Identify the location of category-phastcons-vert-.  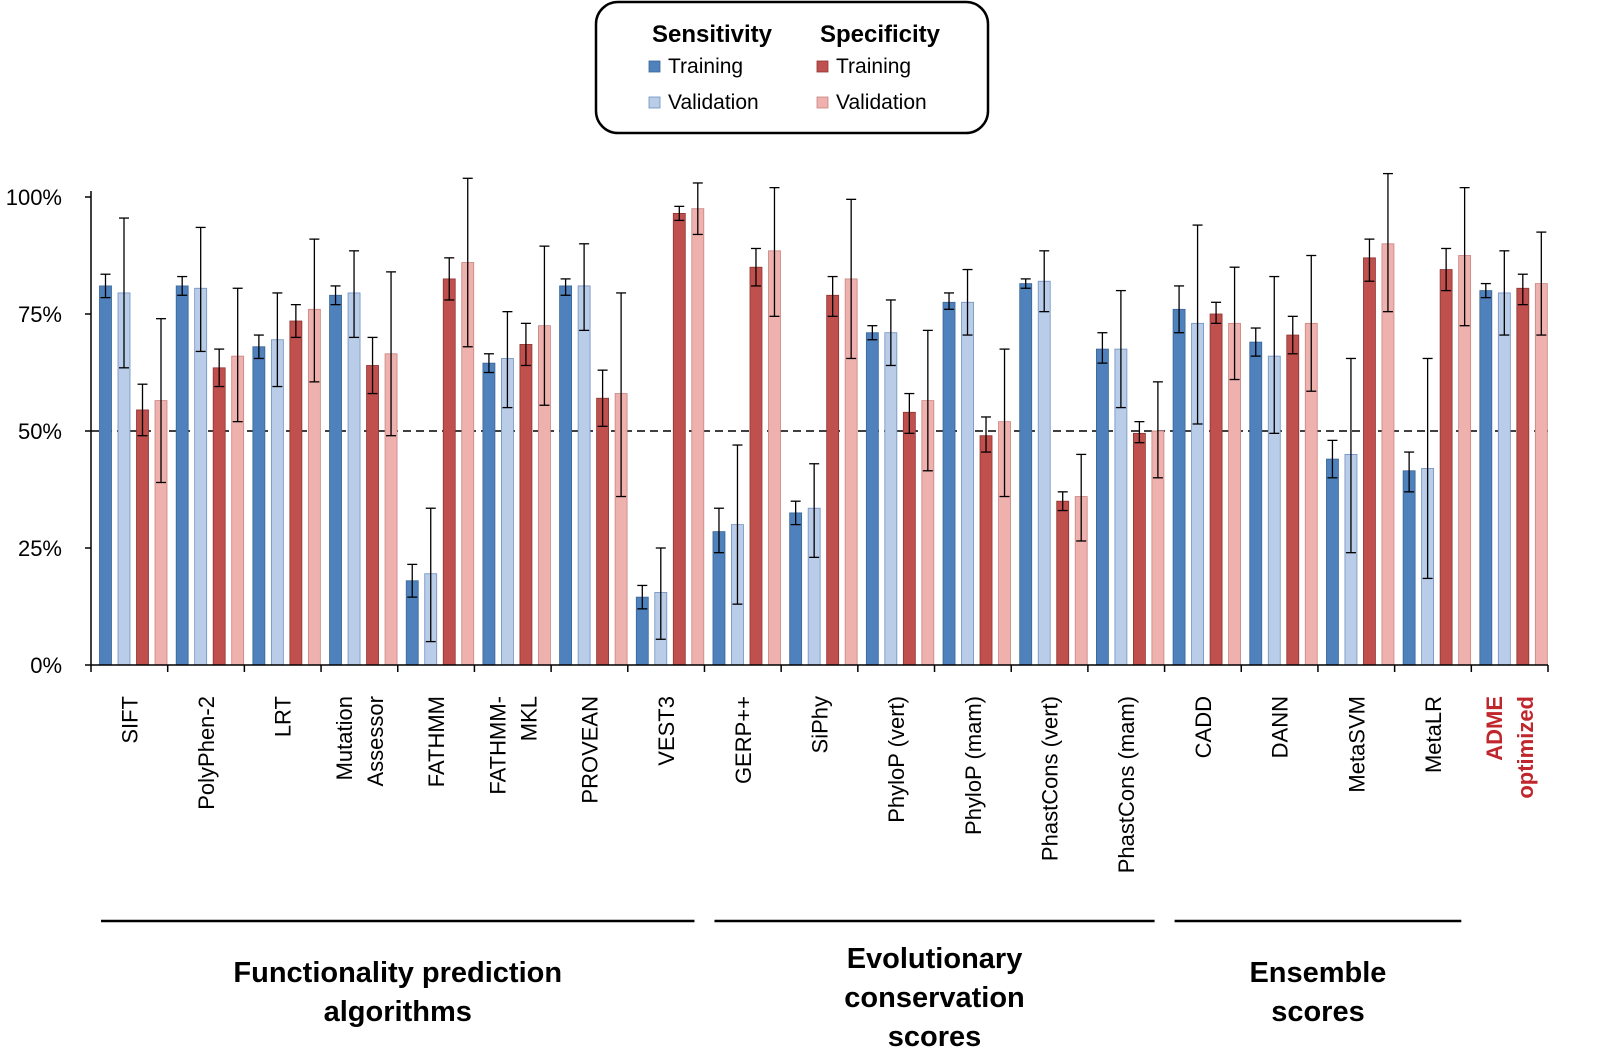
(1053, 458).